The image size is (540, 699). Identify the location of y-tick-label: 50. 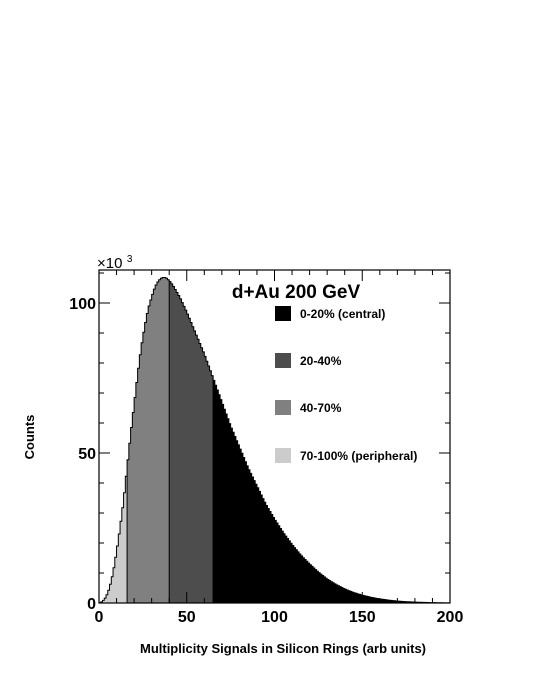
(87, 454).